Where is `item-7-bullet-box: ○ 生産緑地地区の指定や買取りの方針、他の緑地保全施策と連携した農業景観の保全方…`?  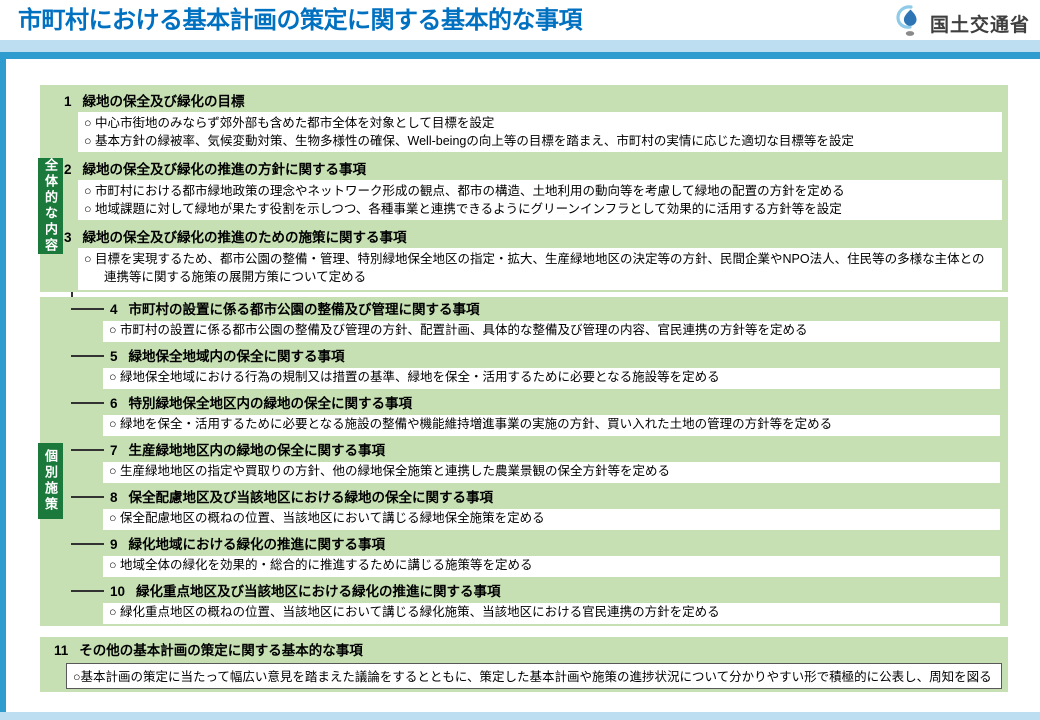 item-7-bullet-box: ○ 生産緑地地区の指定や買取りの方針、他の緑地保全施策と連携した農業景観の保全方… is located at coordinates (551, 472).